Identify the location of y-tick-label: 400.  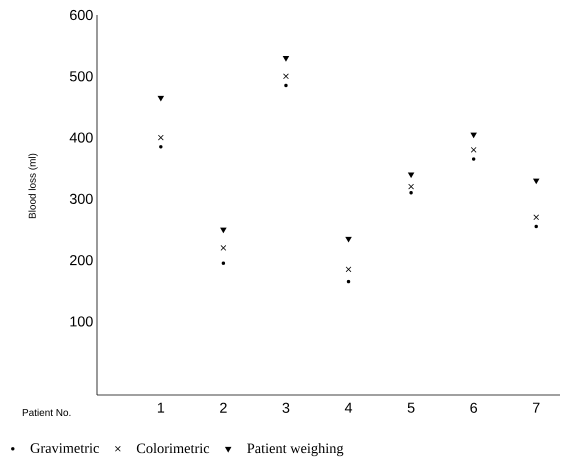
(81, 137).